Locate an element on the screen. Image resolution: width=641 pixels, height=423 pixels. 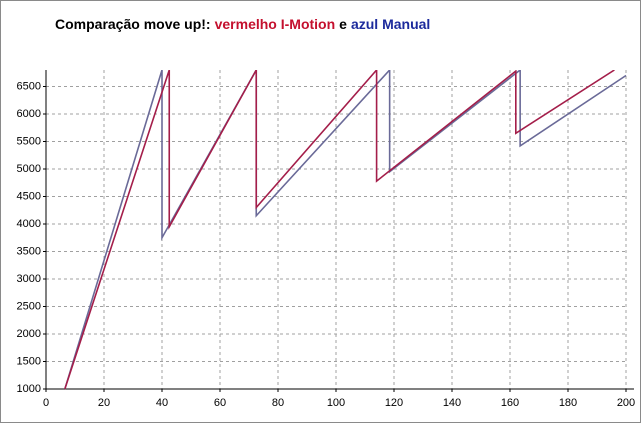
title-part: Comparação move up!: is located at coordinates (133, 24).